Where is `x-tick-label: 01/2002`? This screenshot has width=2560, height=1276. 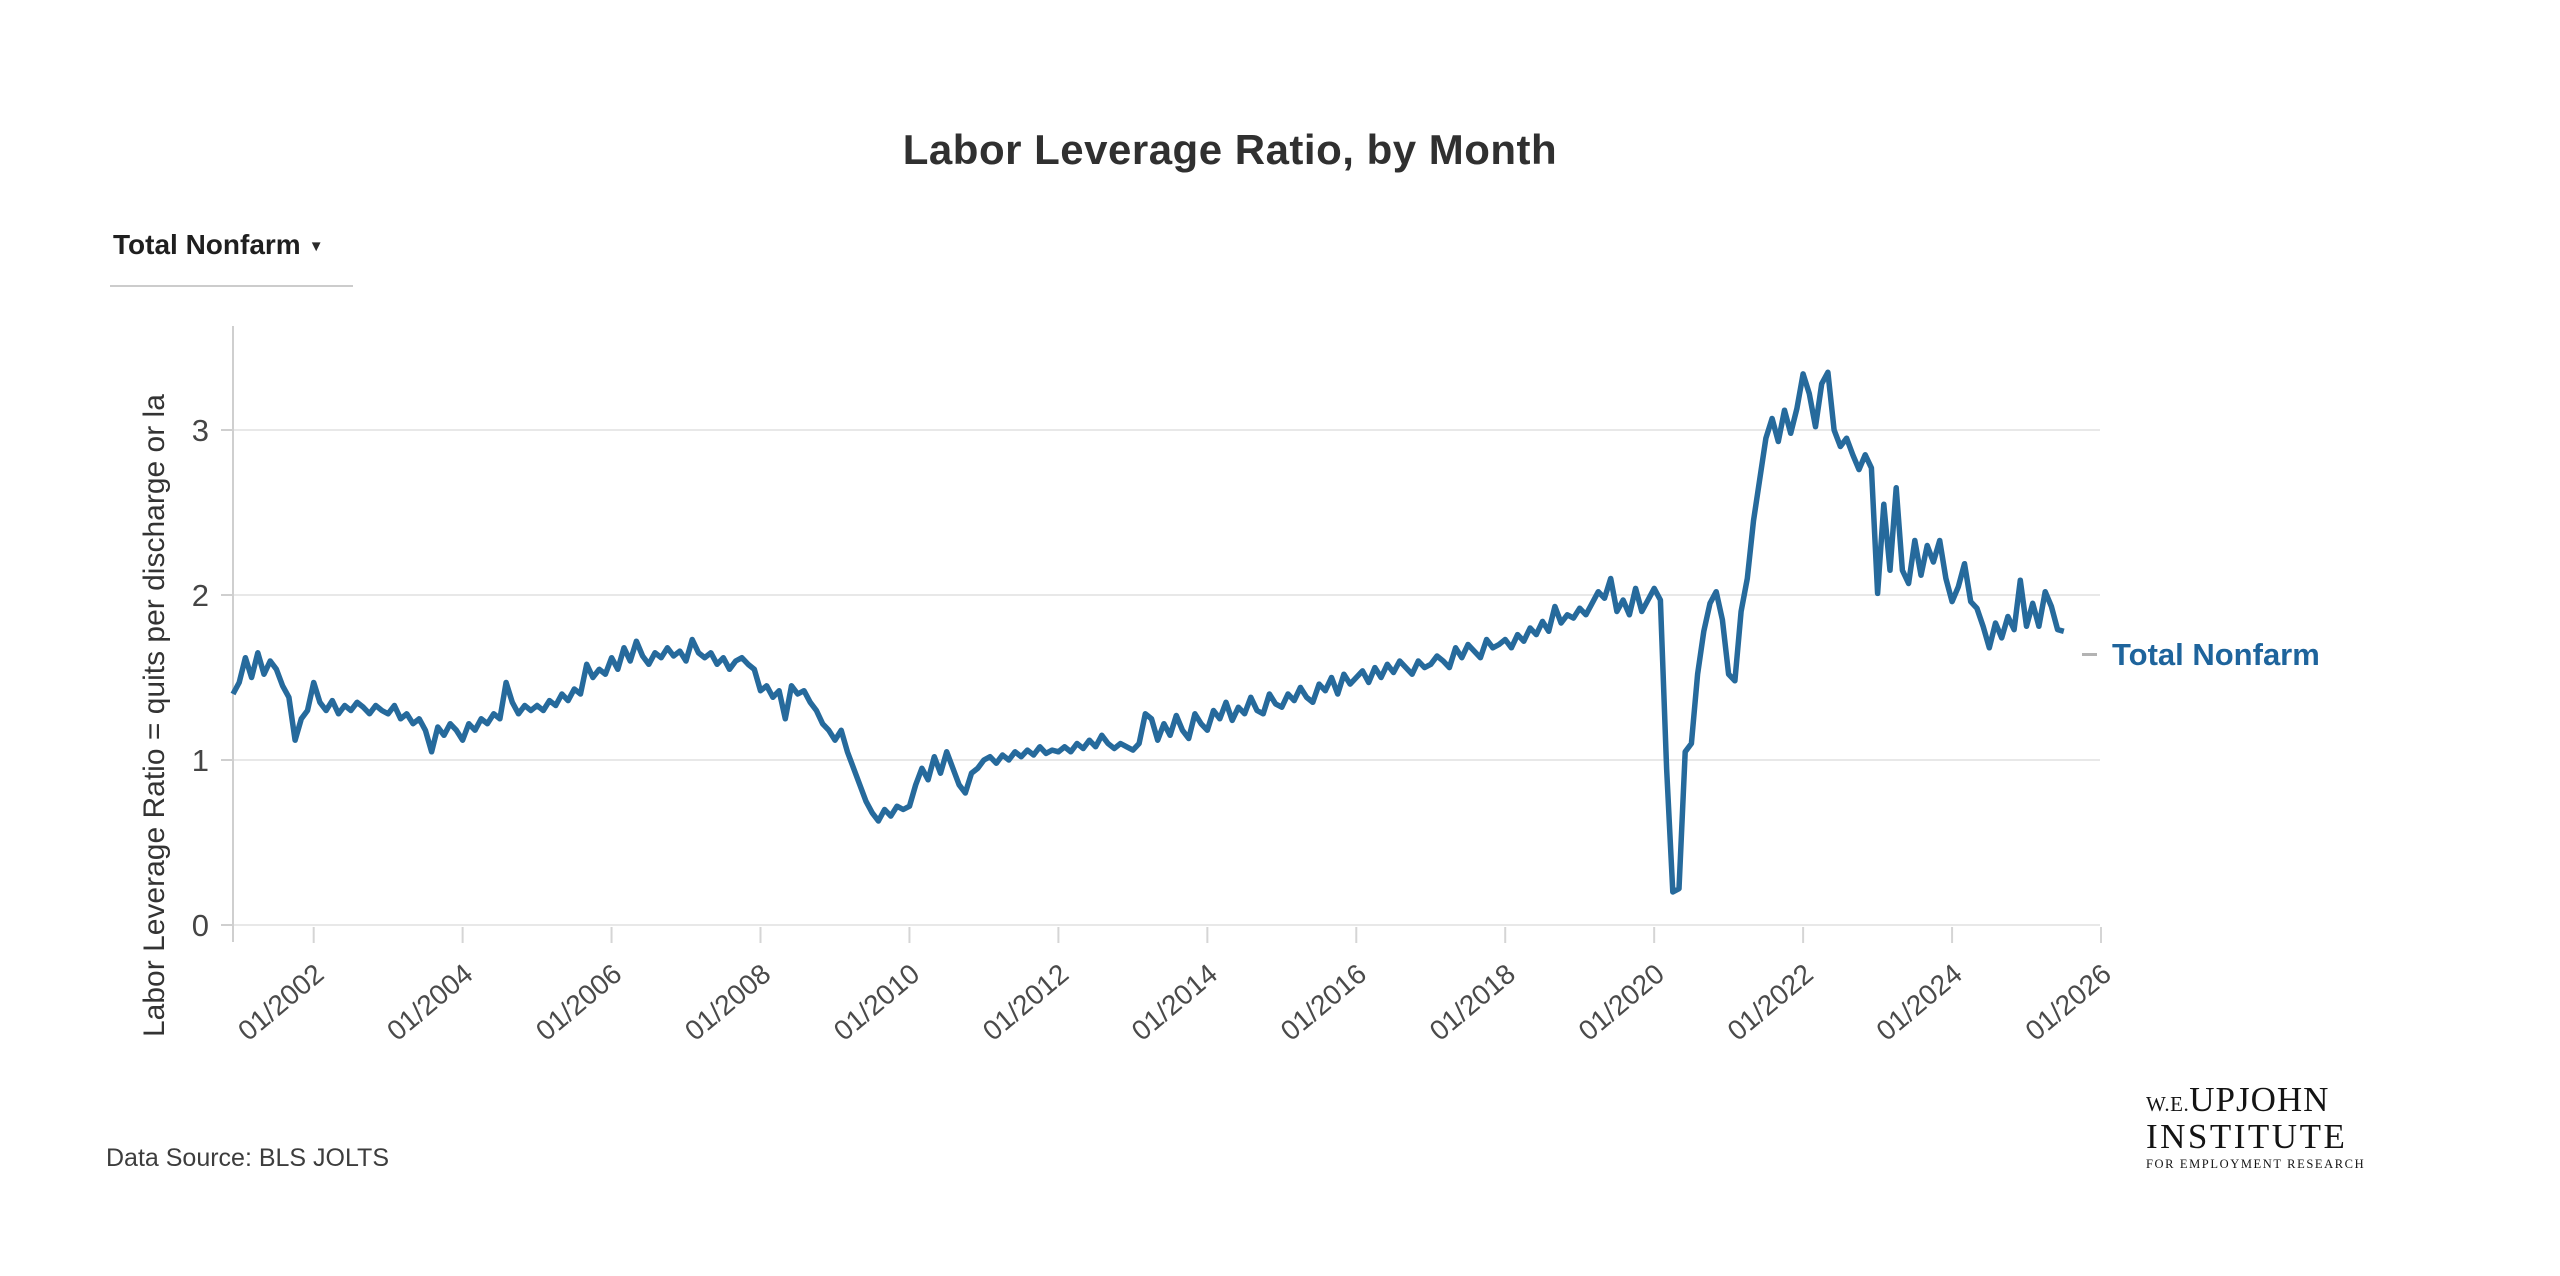 x-tick-label: 01/2002 is located at coordinates (280, 1002).